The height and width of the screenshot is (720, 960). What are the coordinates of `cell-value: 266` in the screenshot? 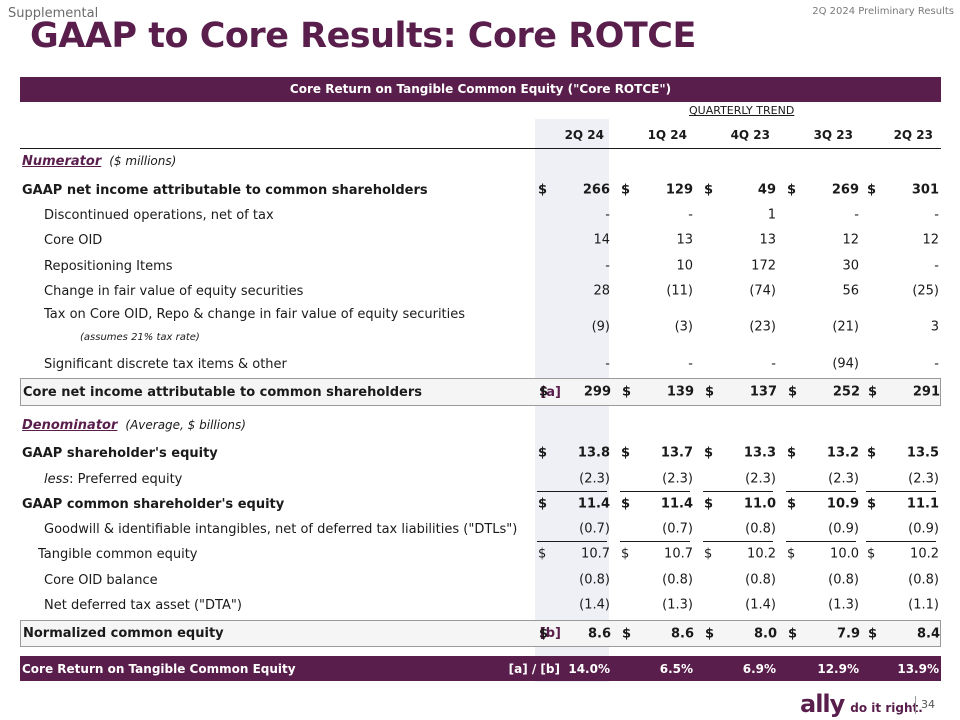 It's located at (596, 190).